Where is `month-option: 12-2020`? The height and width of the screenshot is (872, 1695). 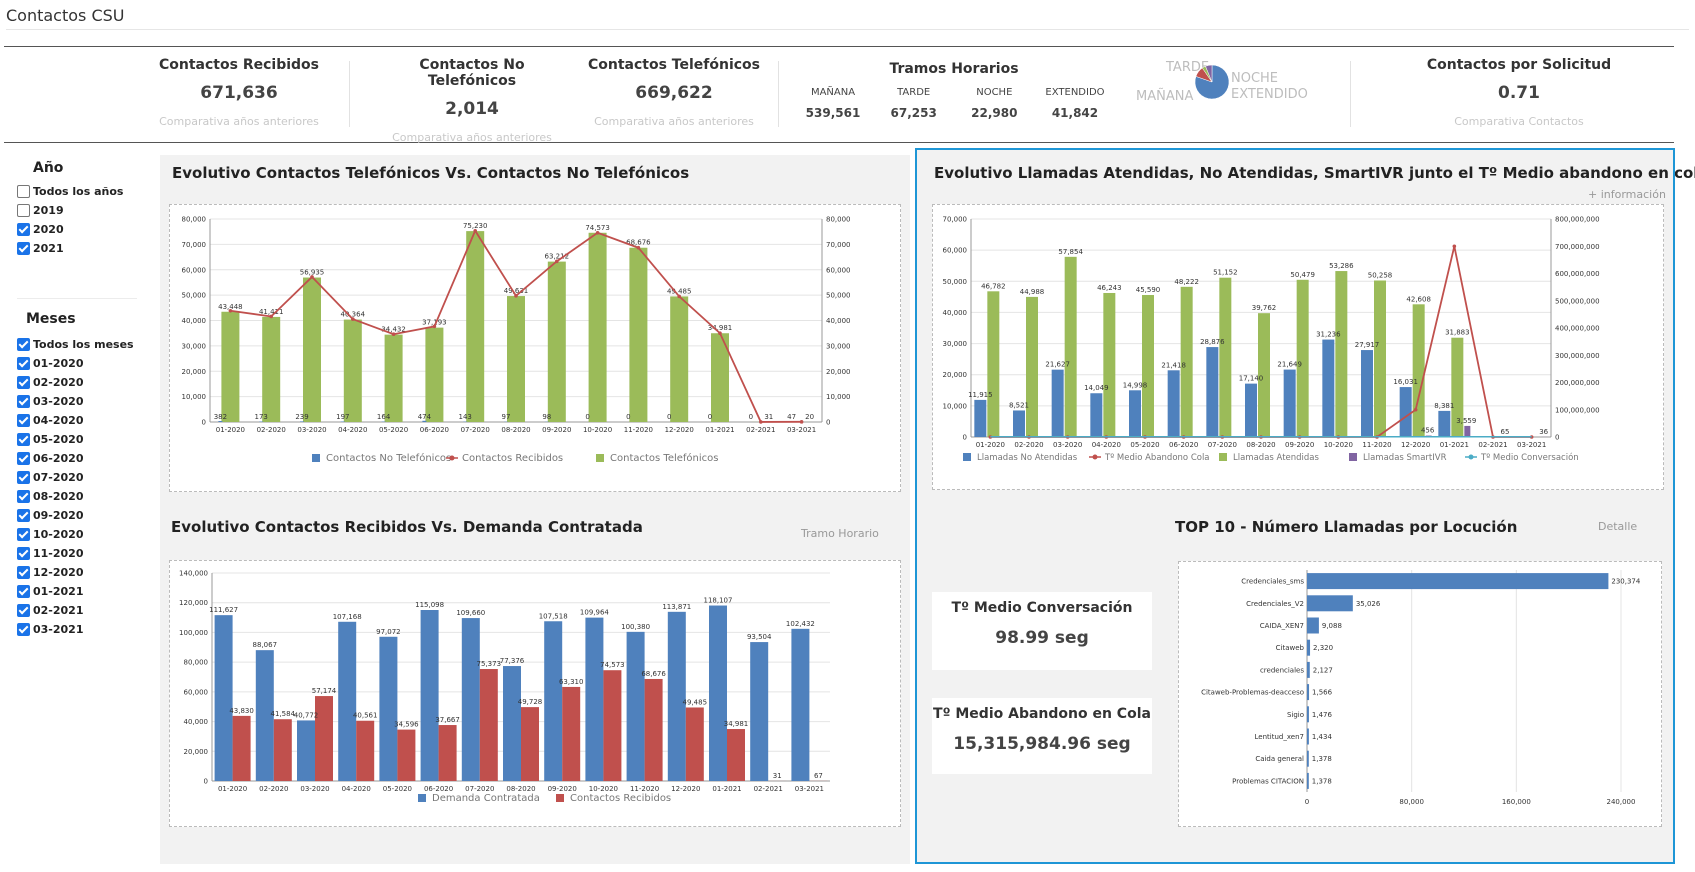 month-option: 12-2020 is located at coordinates (77, 572).